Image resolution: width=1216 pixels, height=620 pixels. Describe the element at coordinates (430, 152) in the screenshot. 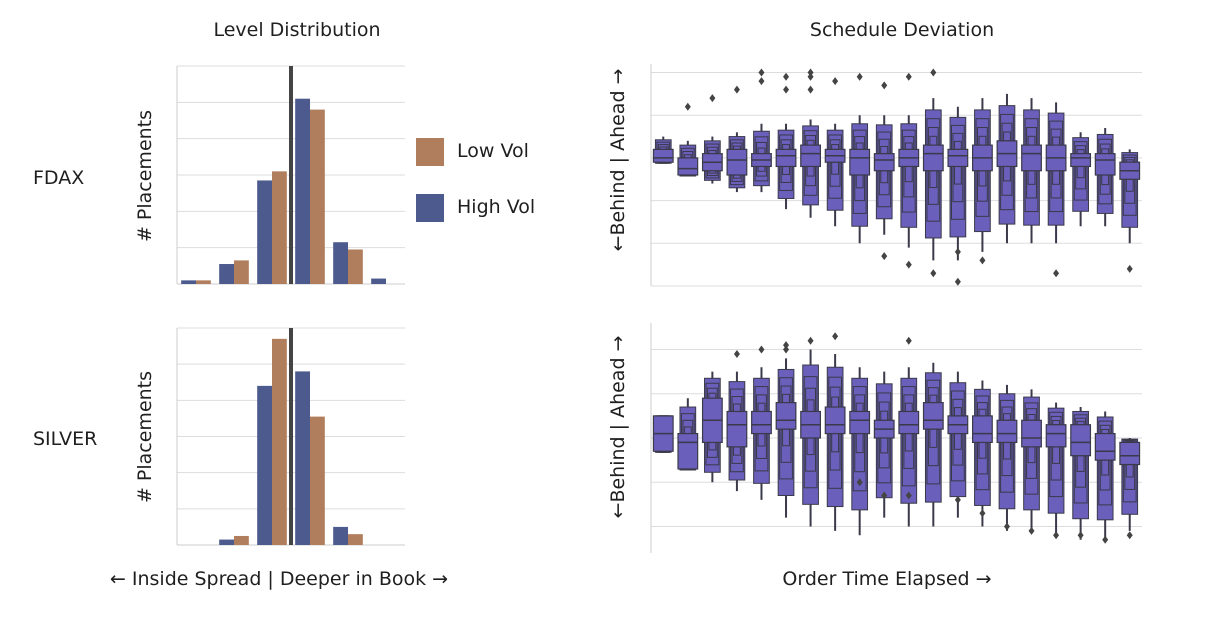

I see `legend-swatch-low` at that location.